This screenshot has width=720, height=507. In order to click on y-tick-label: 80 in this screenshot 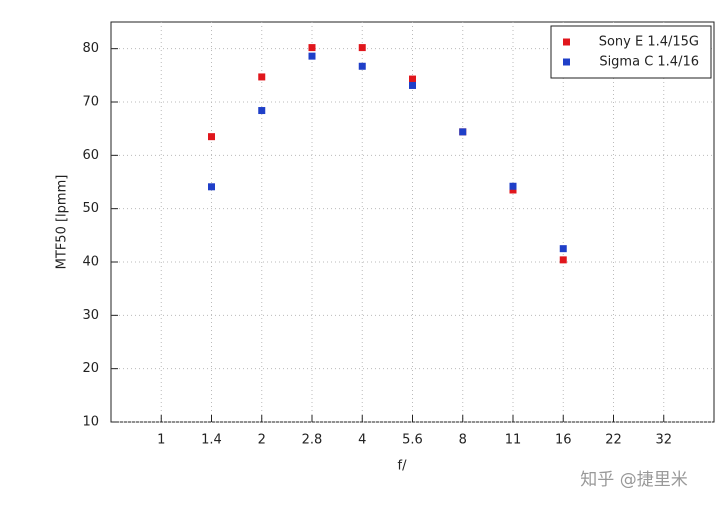, I will do `click(90, 48)`.